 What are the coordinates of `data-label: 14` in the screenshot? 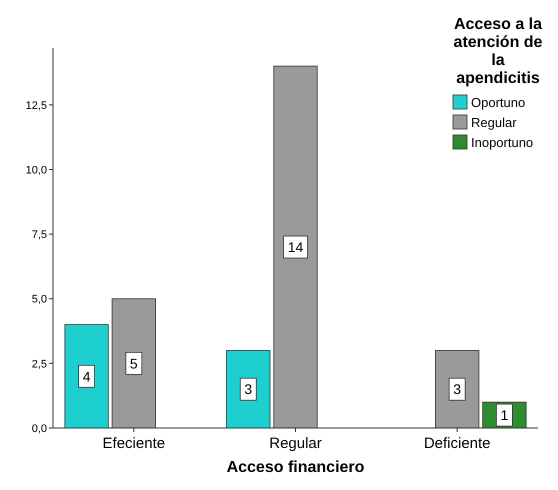 It's located at (296, 247).